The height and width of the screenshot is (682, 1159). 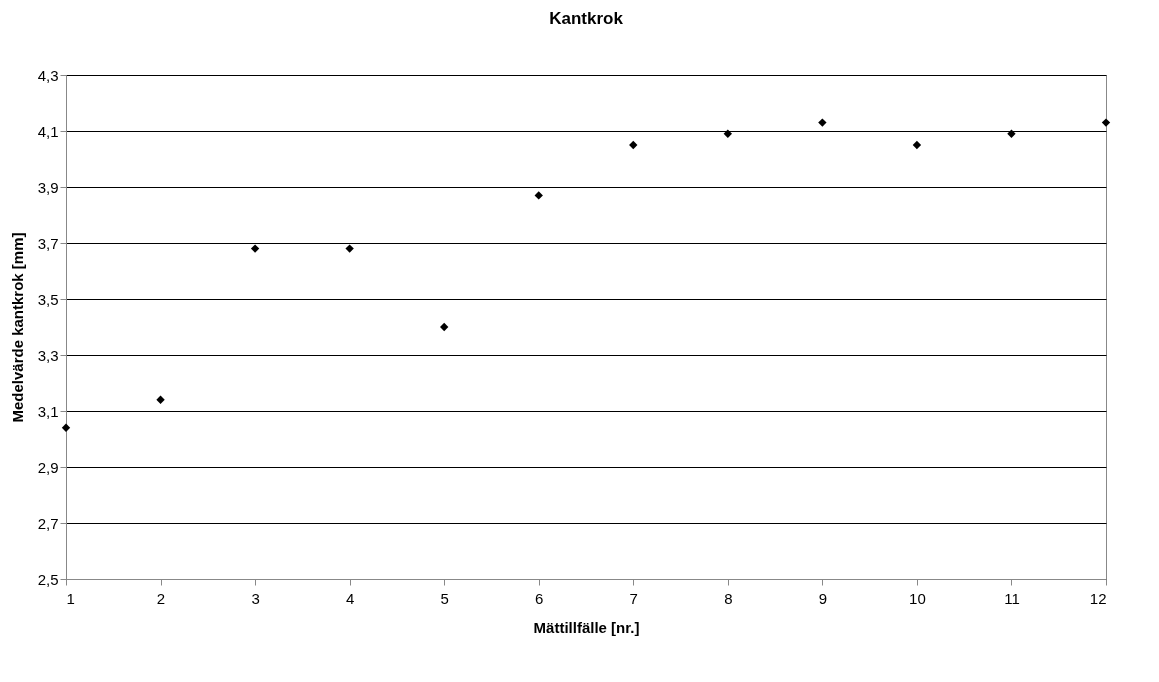 What do you see at coordinates (728, 598) in the screenshot?
I see `x-tick-label: 8` at bounding box center [728, 598].